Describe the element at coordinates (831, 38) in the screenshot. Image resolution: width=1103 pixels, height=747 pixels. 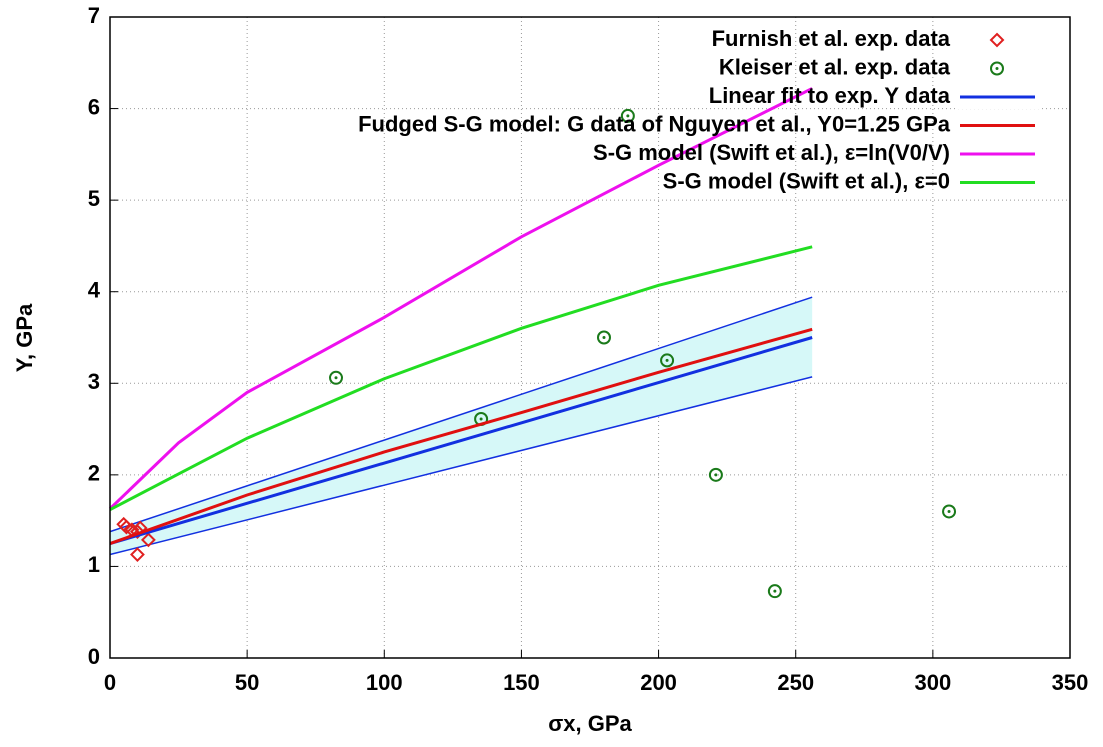
I see `legend-label: Furnish et al. exp. data` at that location.